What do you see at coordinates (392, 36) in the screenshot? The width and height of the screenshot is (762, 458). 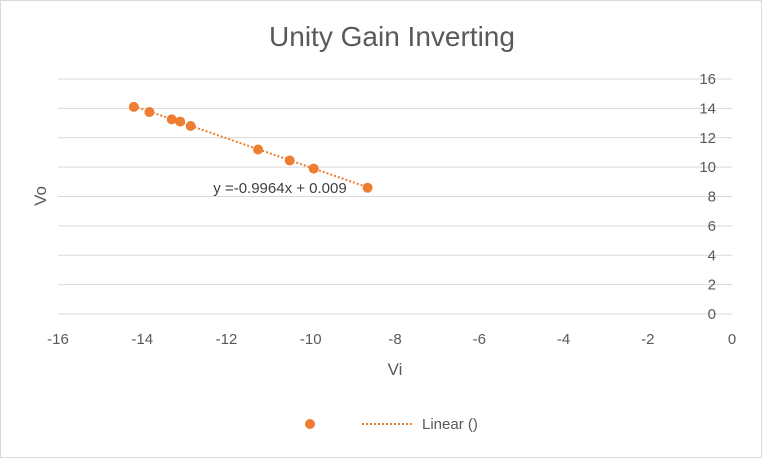 I see `chart-title: Unity Gain Inverting` at bounding box center [392, 36].